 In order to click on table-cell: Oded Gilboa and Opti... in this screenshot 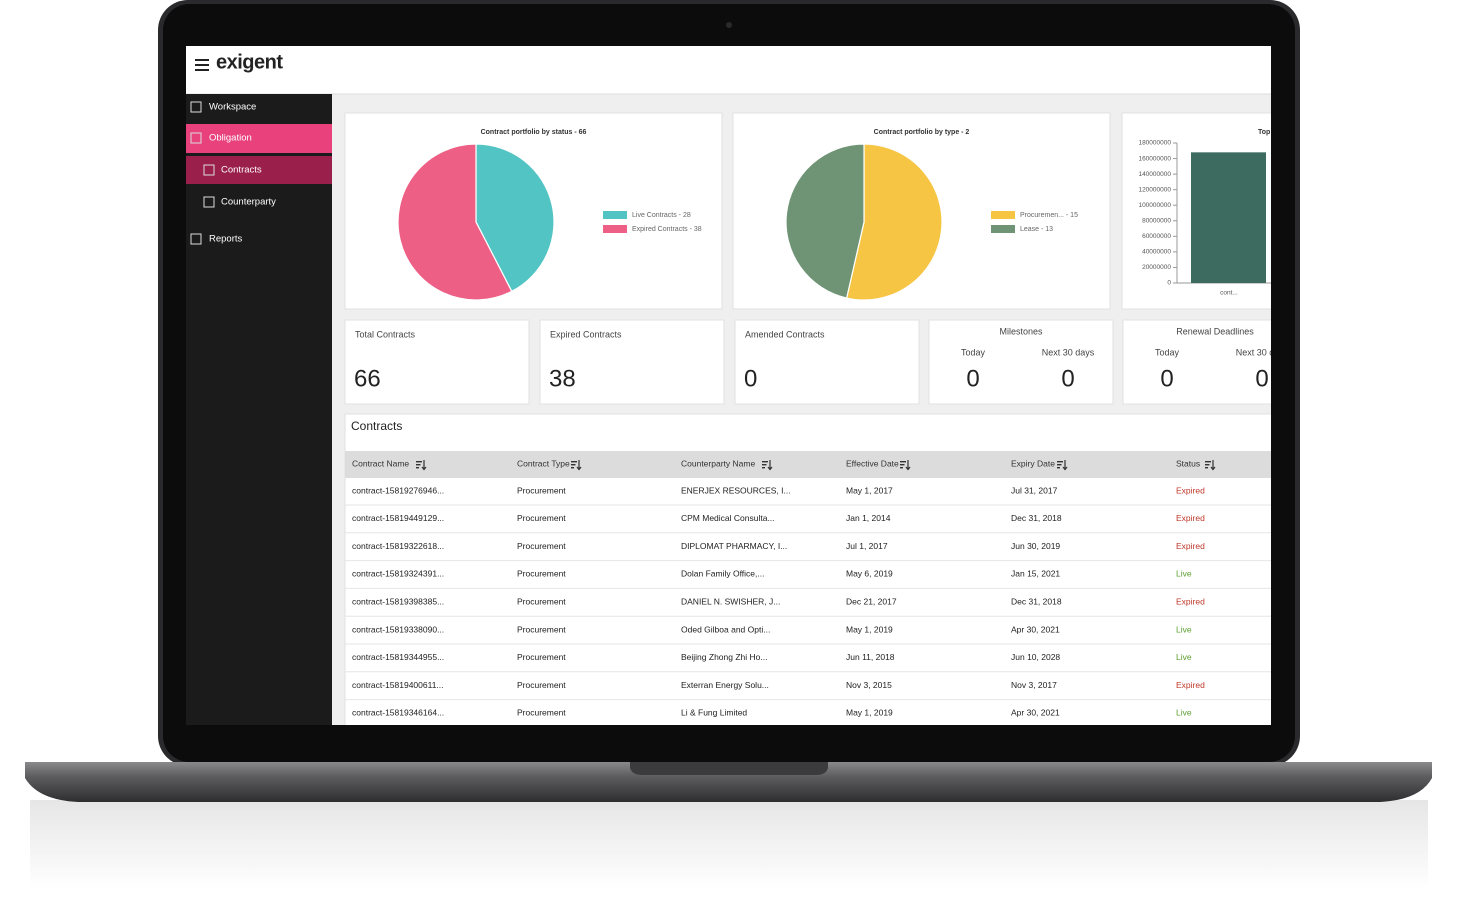, I will do `click(725, 629)`.